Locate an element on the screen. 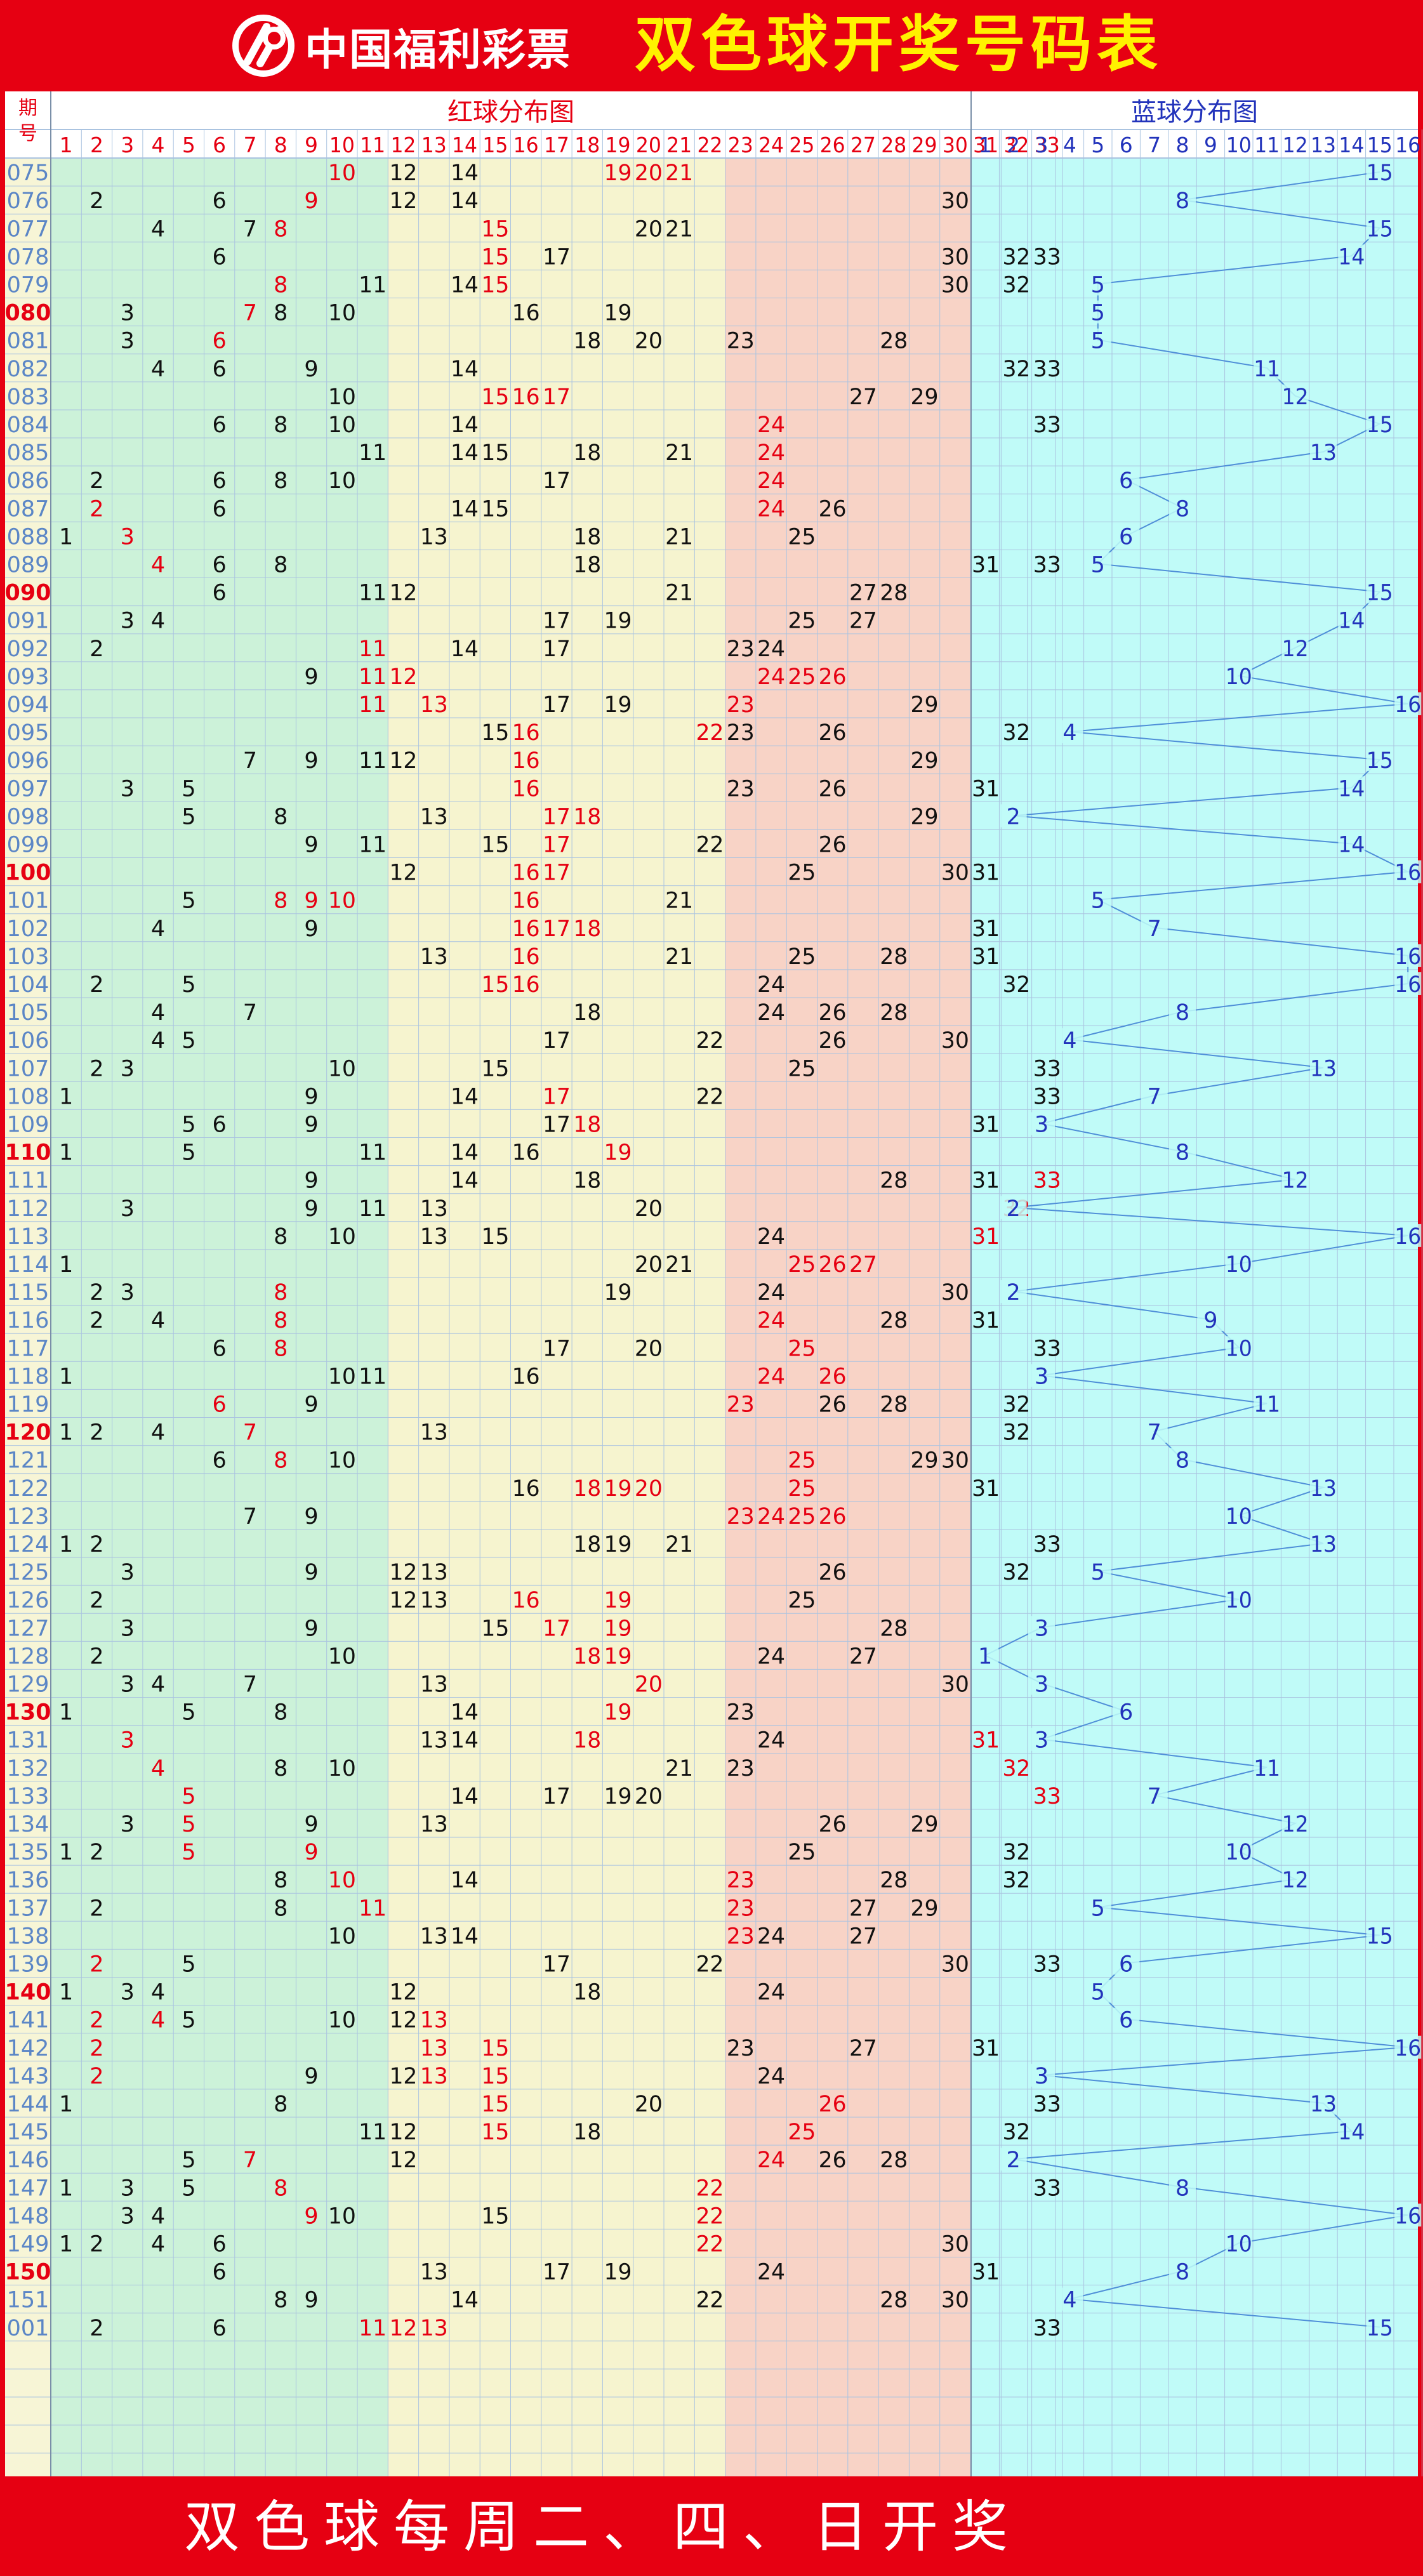  blue-column-label: 8 is located at coordinates (1182, 145).